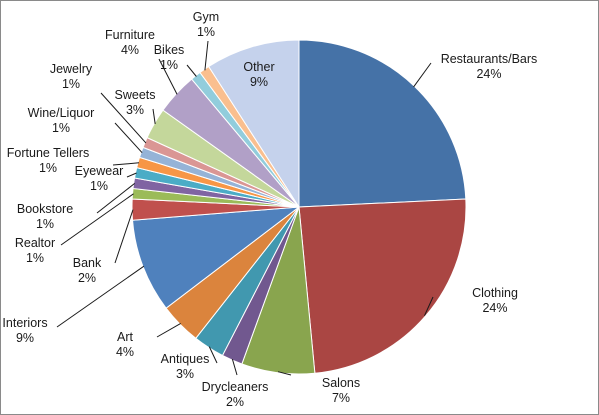  I want to click on label-name-gym: Gym, so click(206, 17).